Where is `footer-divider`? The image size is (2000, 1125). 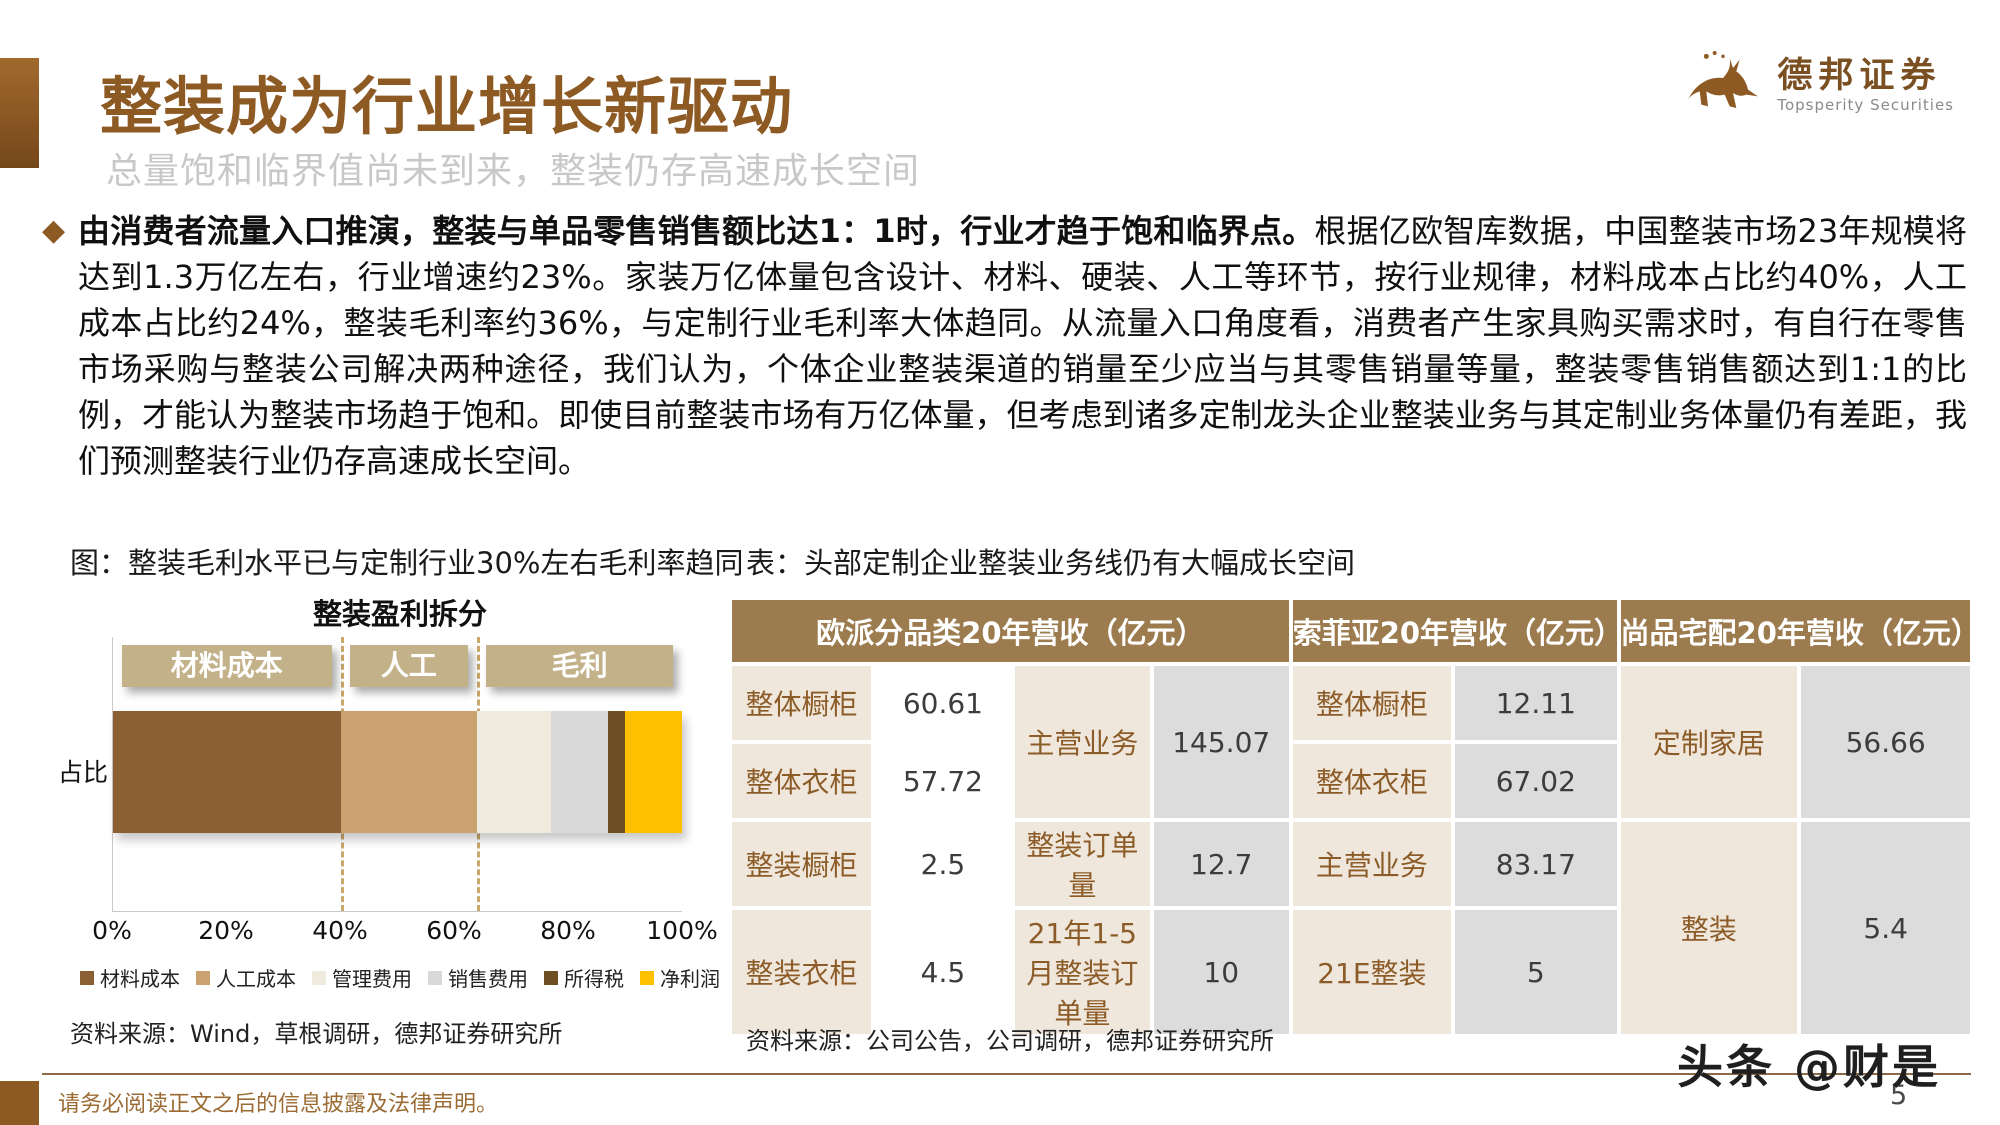
footer-divider is located at coordinates (1006, 1074).